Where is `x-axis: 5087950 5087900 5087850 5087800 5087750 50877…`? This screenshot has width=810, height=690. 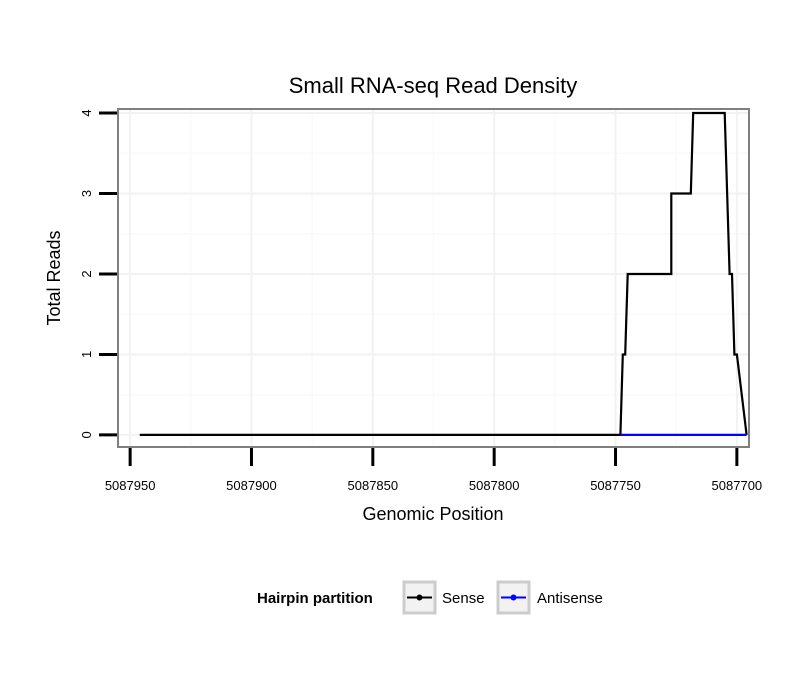
x-axis: 5087950 5087900 5087850 5087800 5087750 50877… is located at coordinates (433, 470).